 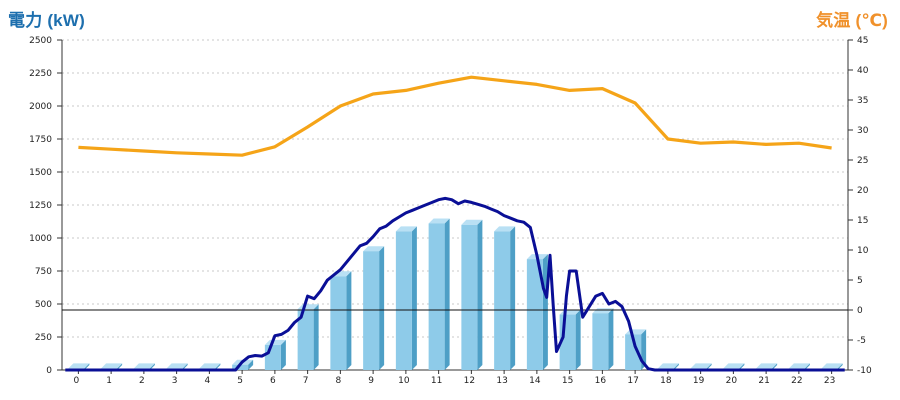 What do you see at coordinates (829, 381) in the screenshot?
I see `x-tick-label: 23` at bounding box center [829, 381].